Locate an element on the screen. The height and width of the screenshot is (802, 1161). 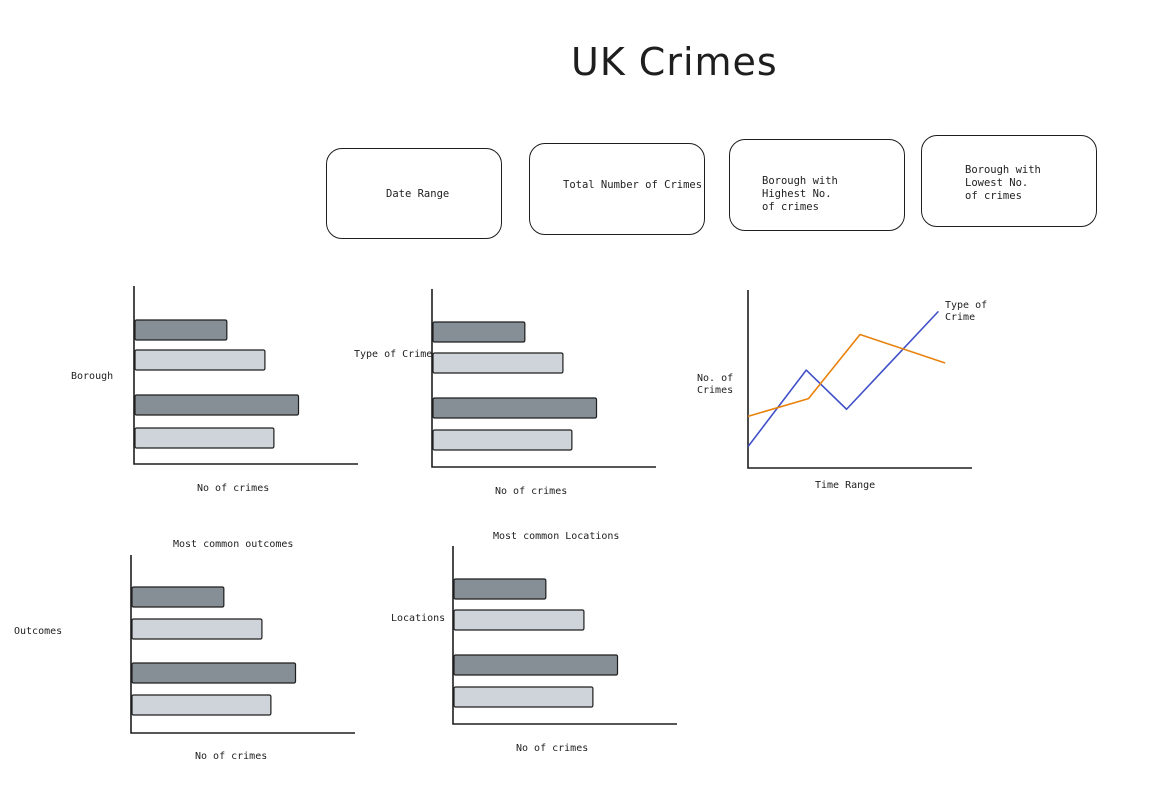
page-title: UK Crimes is located at coordinates (674, 62).